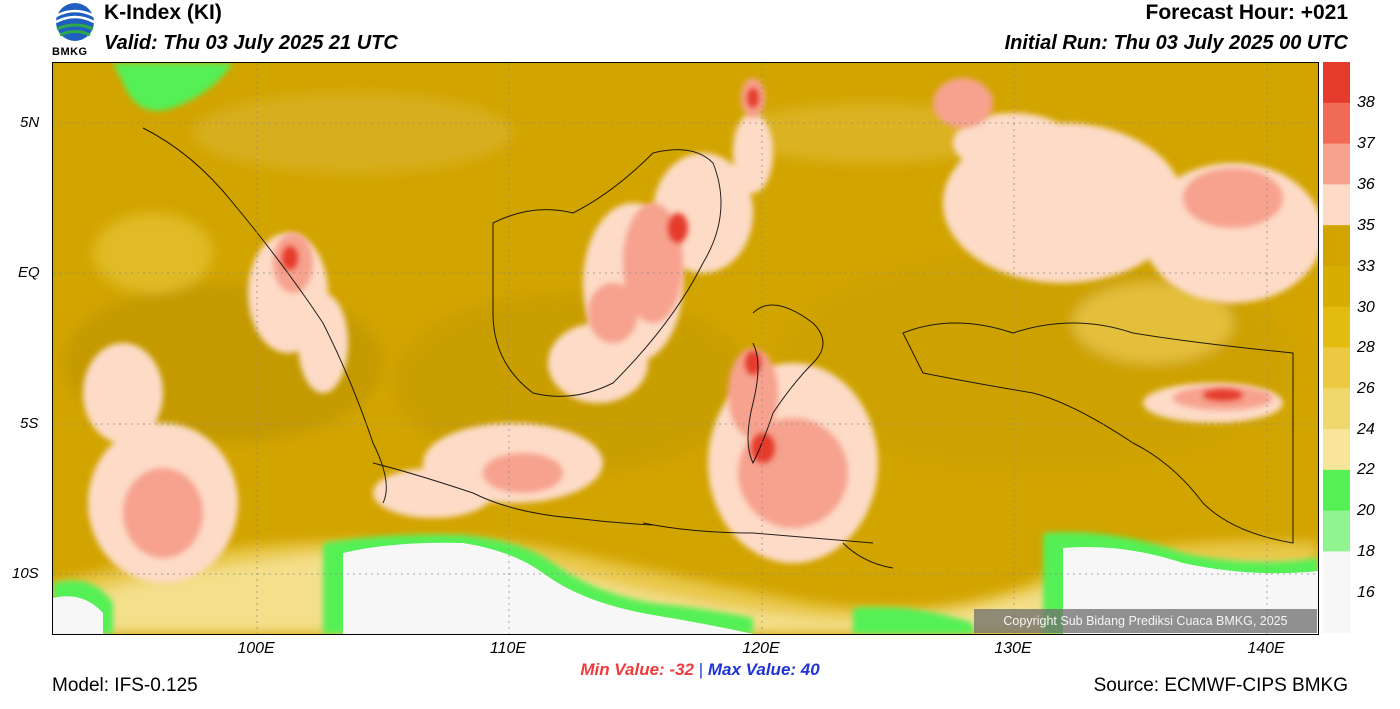 The width and height of the screenshot is (1400, 709). What do you see at coordinates (25, 573) in the screenshot?
I see `lat-label-10s: 10S` at bounding box center [25, 573].